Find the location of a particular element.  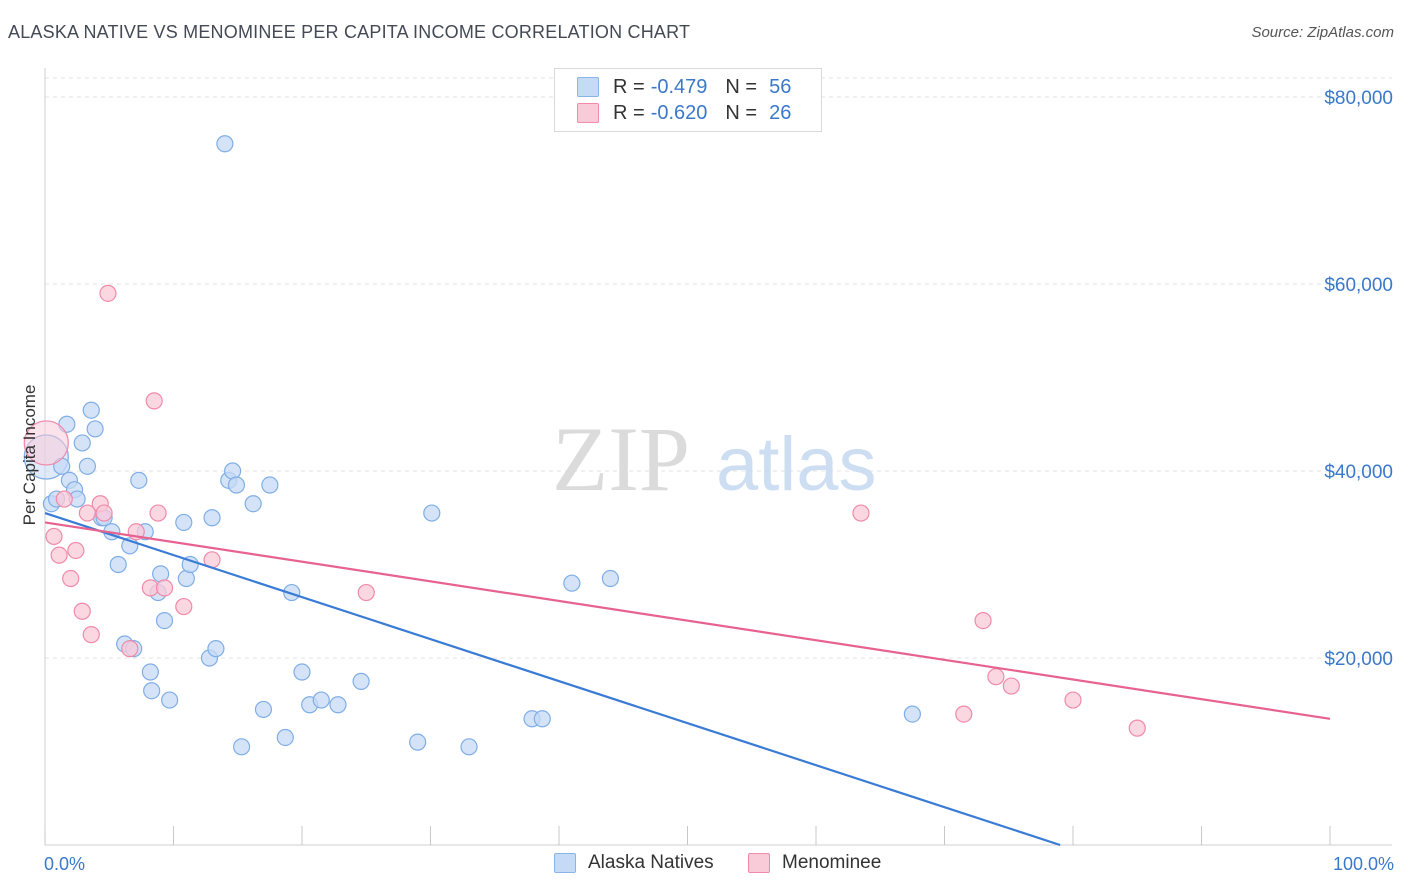

y-axis-label: Per Capita Income is located at coordinates (29, 455).